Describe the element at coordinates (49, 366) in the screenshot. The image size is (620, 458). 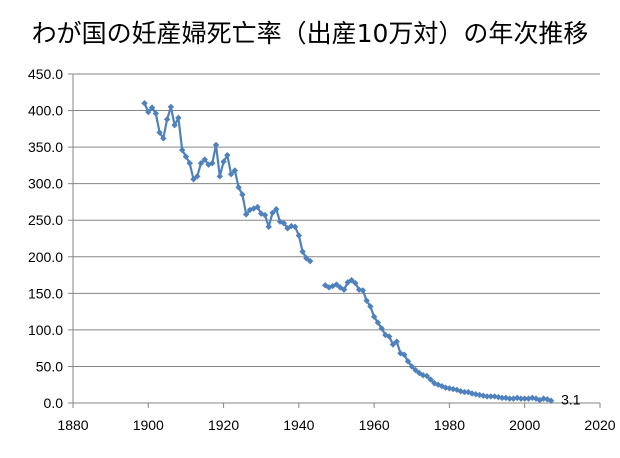
I see `y-tick-label: 50.0` at that location.